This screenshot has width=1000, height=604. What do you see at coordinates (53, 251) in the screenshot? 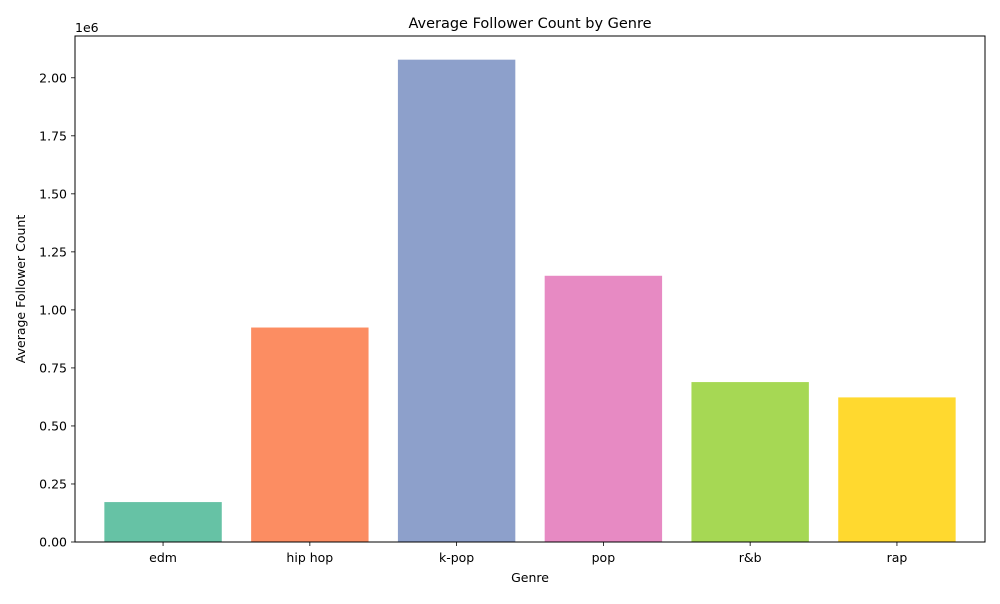
I see `y-tick-label: 1.25` at bounding box center [53, 251].